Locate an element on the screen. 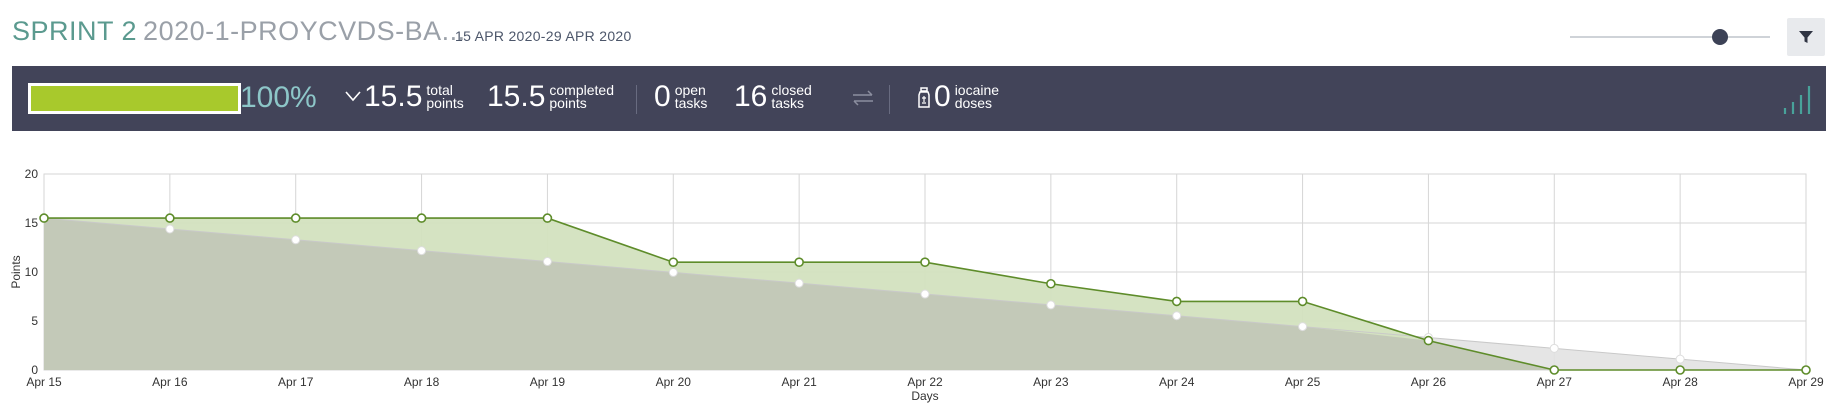 The width and height of the screenshot is (1838, 419). closed-tasks-label-2: tasks is located at coordinates (791, 103).